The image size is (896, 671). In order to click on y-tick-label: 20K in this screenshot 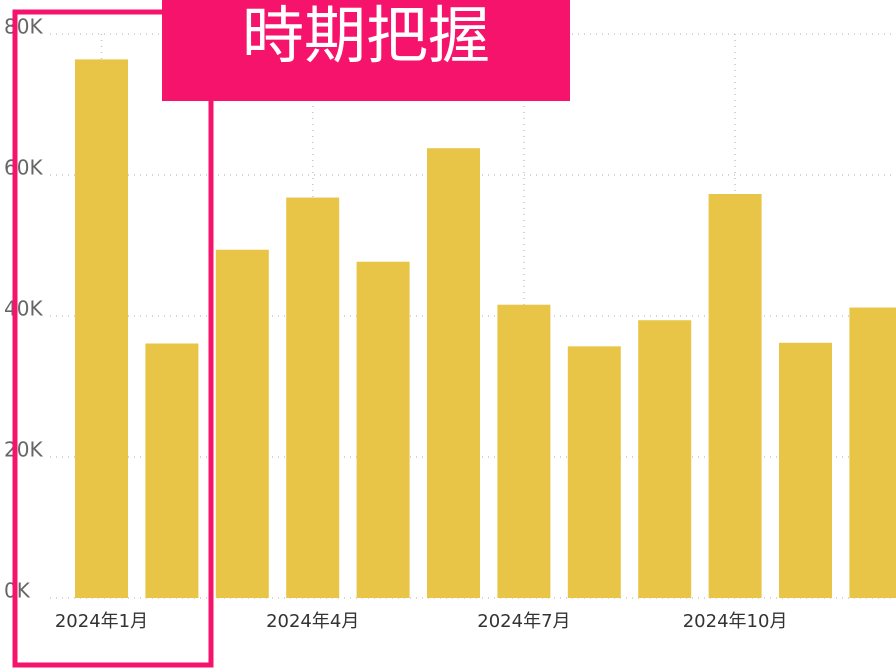, I will do `click(23, 450)`.